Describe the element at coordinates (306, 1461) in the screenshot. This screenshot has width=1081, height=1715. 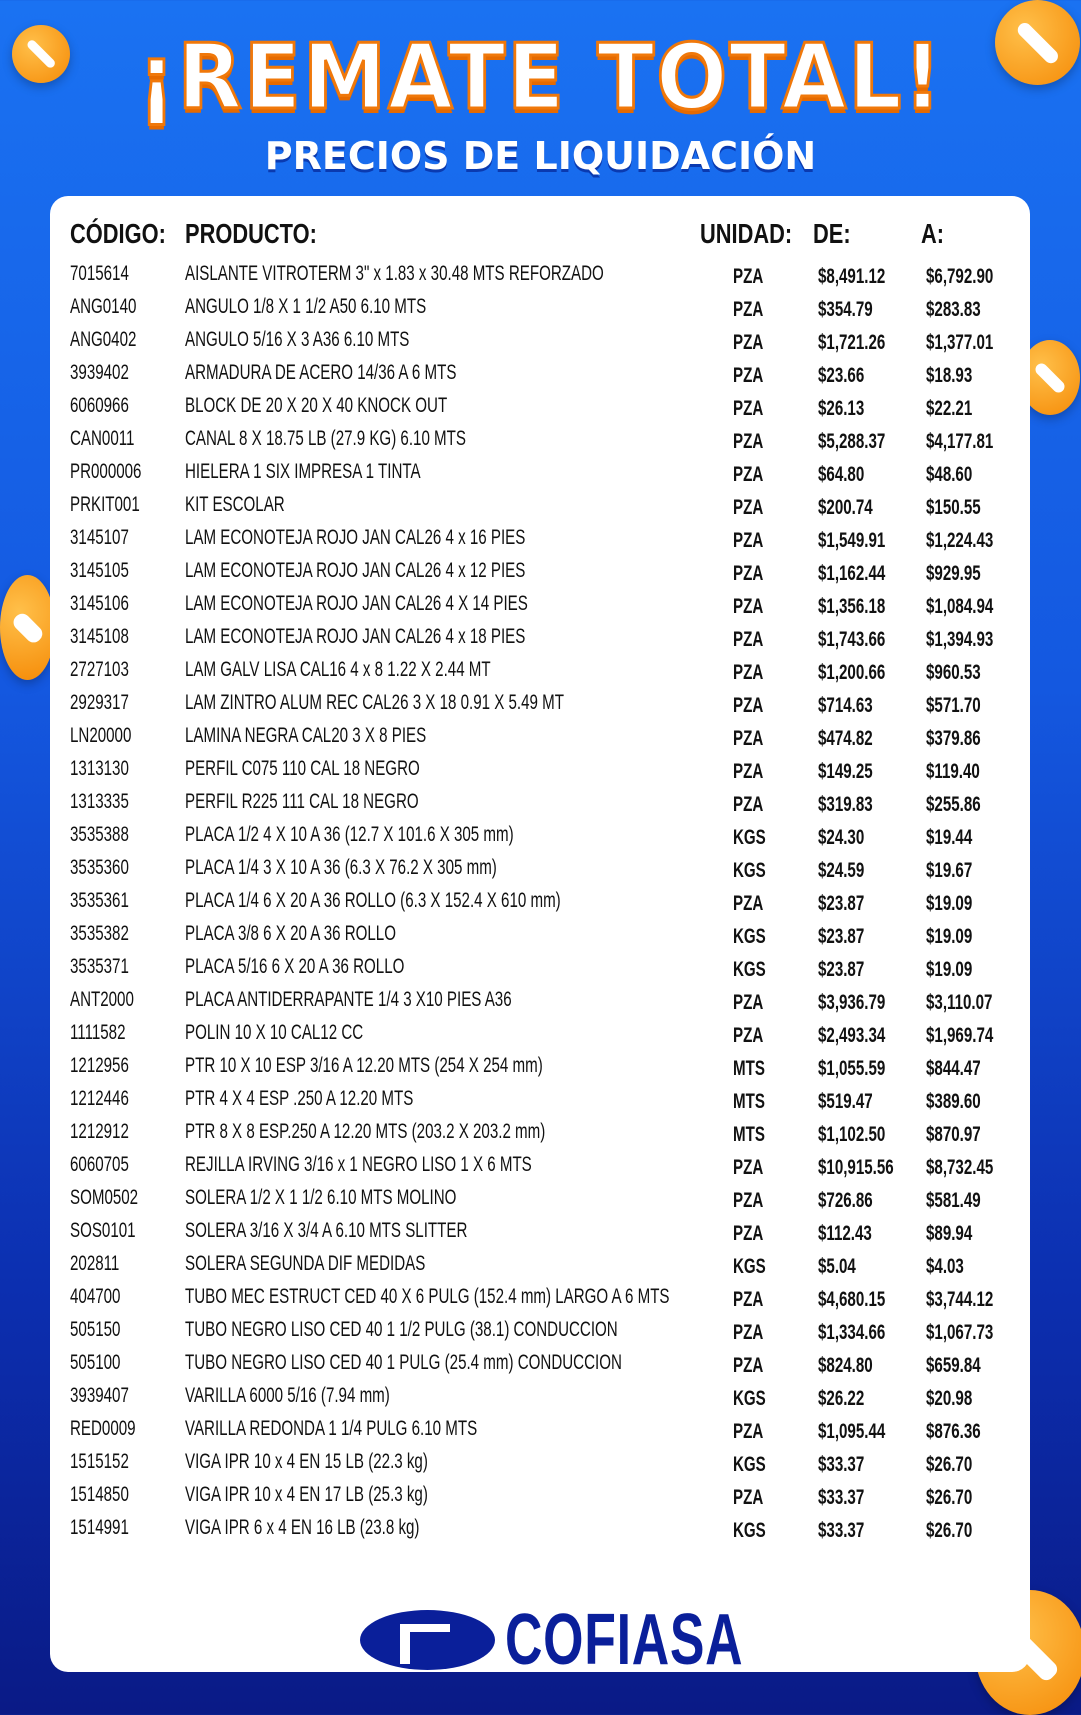
I see `product-name: VIGA IPR 10 x 4 EN 15 LB (22.3 kg)` at that location.